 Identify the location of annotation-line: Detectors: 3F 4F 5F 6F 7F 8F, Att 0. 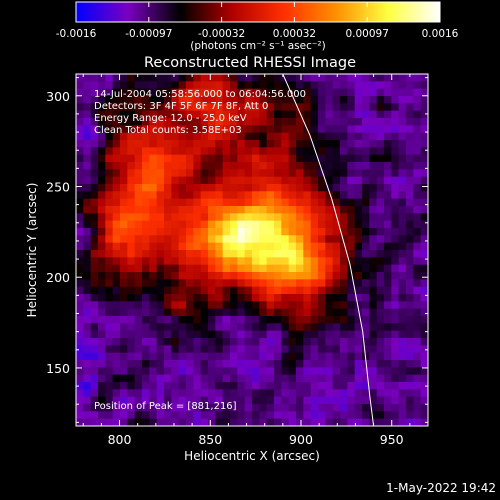
(181, 106).